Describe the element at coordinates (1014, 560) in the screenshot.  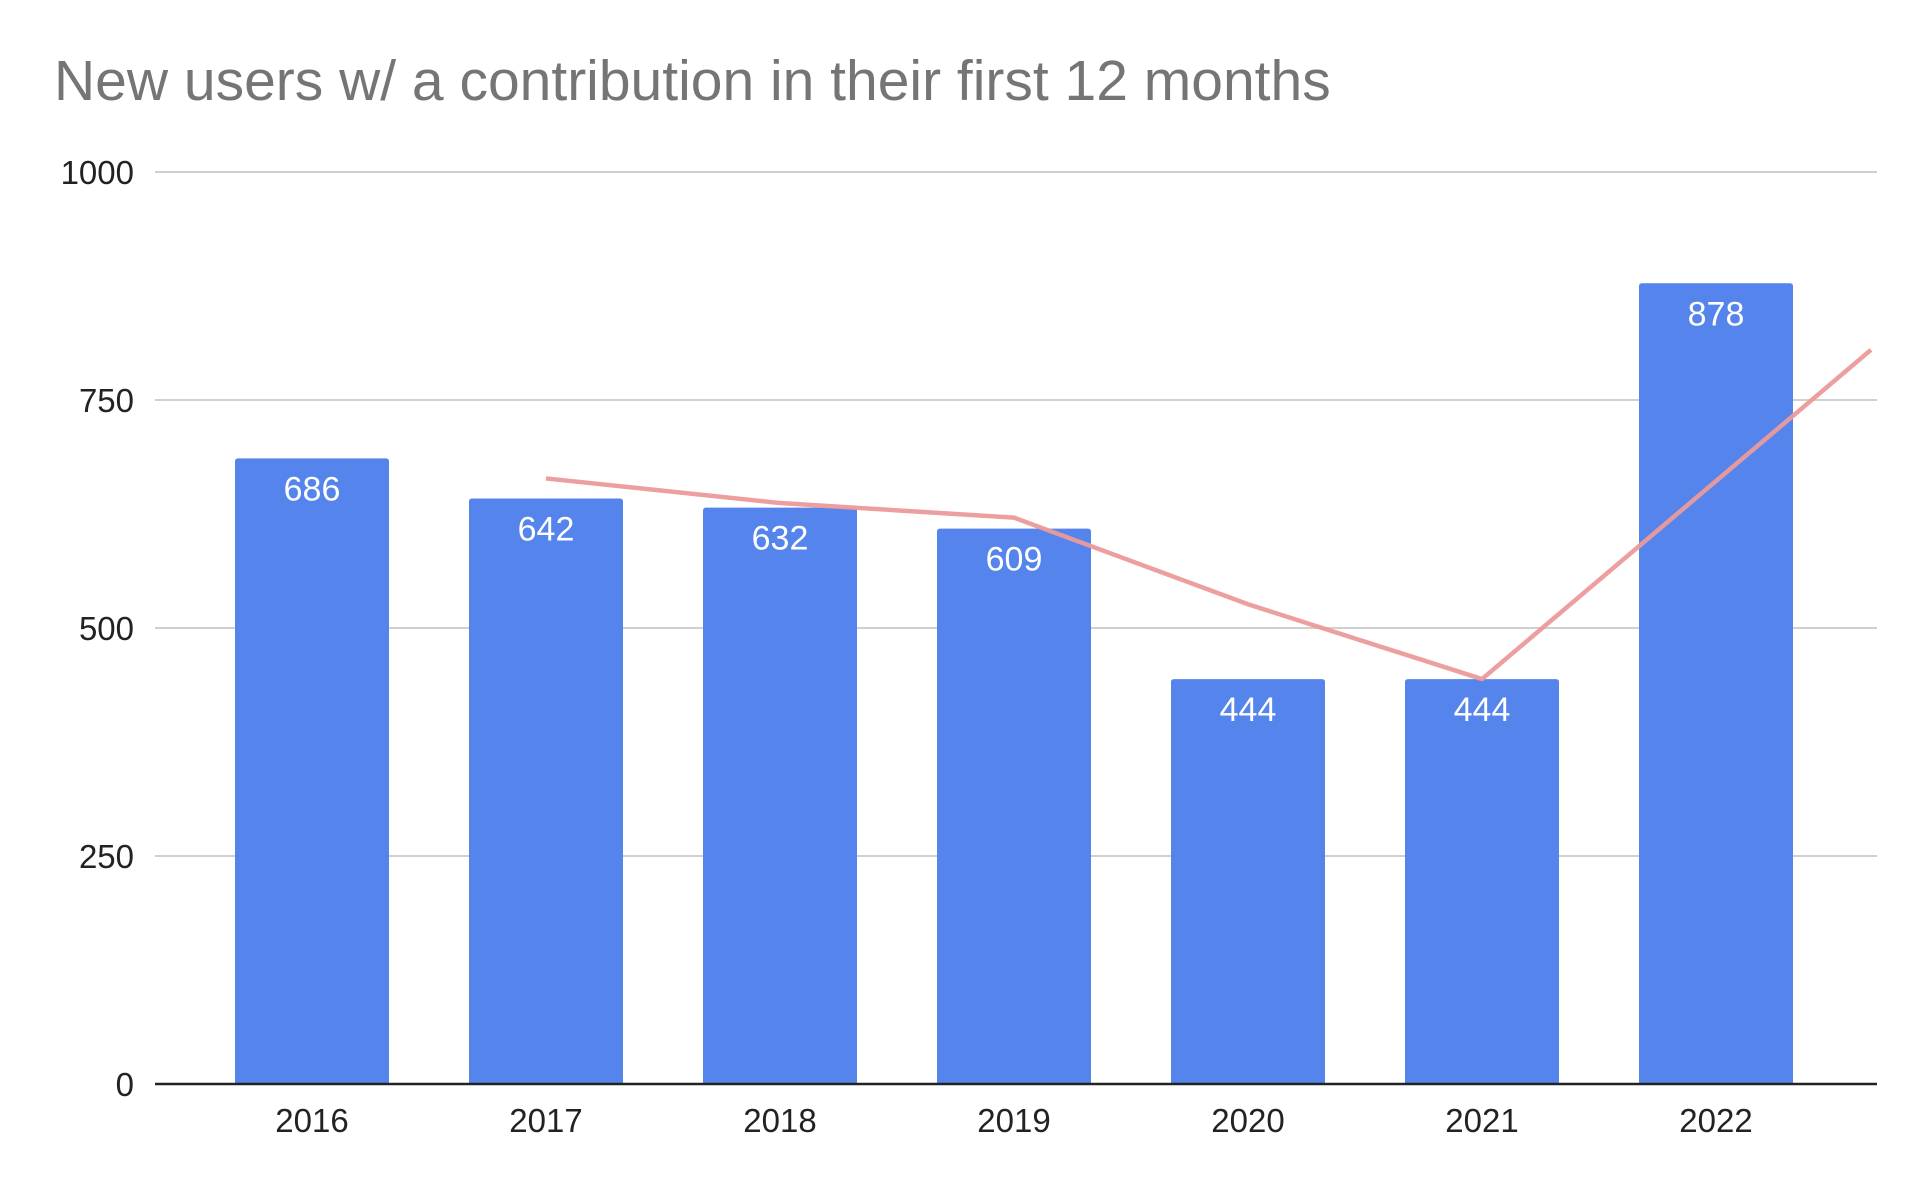
I see `data-label-2019: 609` at that location.